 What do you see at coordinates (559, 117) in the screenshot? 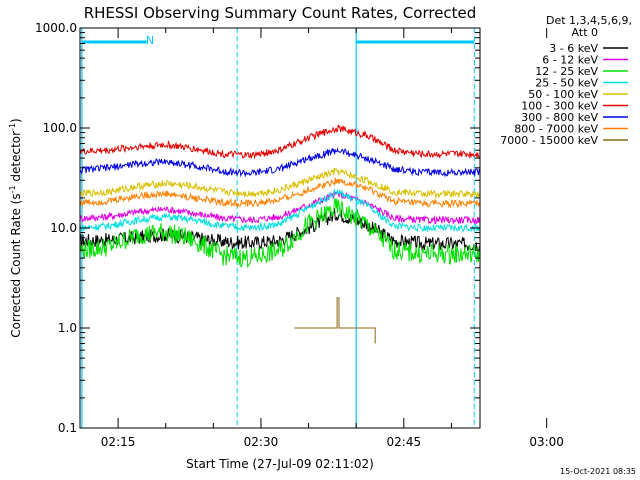
I see `legend-label: 300 - 800 keV` at bounding box center [559, 117].